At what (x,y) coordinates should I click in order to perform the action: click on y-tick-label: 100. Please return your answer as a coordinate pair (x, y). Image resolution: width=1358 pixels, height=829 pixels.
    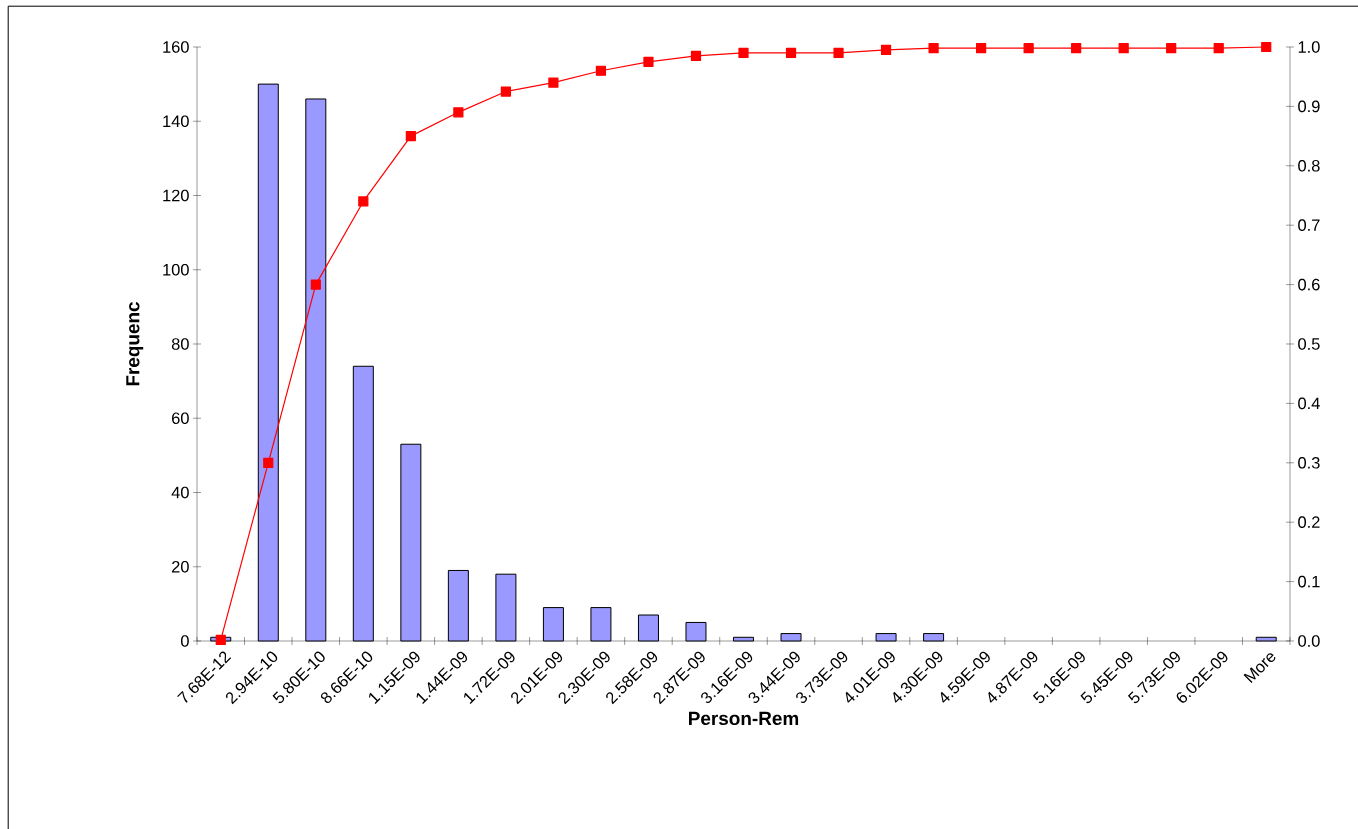
    Looking at the image, I should click on (176, 269).